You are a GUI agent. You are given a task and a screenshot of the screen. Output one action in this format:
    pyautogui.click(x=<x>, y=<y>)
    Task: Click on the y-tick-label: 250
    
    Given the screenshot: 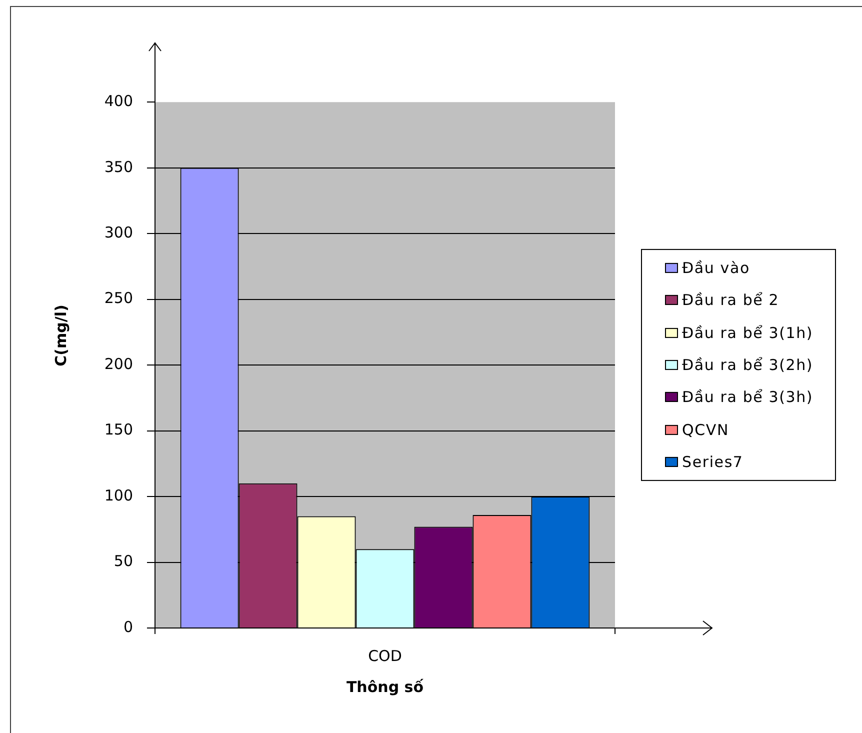 What is the action you would take?
    pyautogui.click(x=118, y=298)
    